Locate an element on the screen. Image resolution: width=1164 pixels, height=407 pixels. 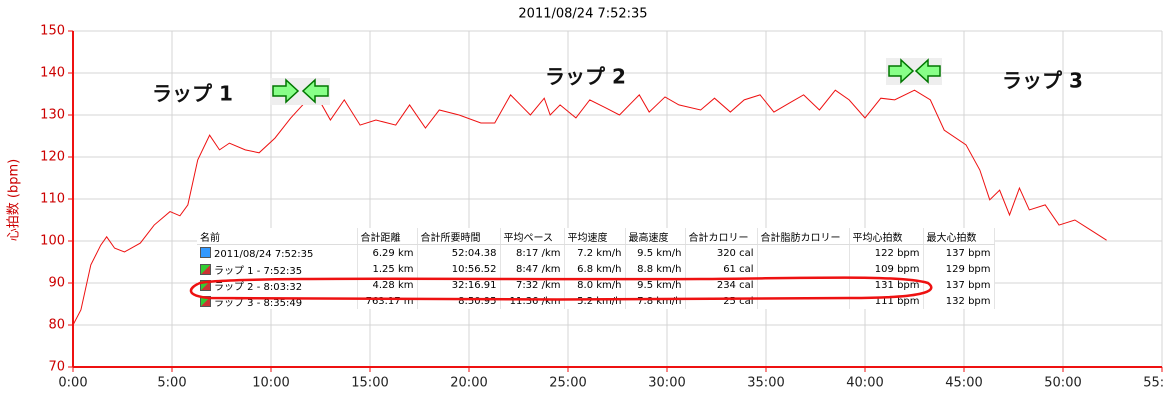
table-cell: 10:56.52 is located at coordinates (459, 269).